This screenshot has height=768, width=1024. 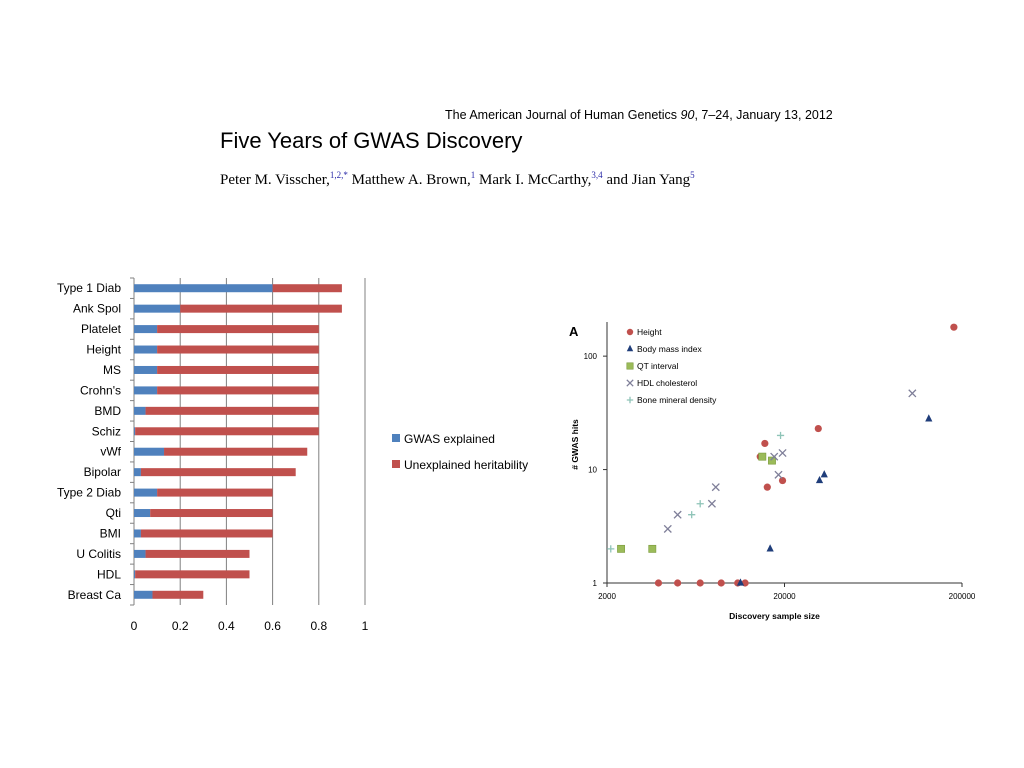 I want to click on author-affiliation: 5, so click(x=692, y=175).